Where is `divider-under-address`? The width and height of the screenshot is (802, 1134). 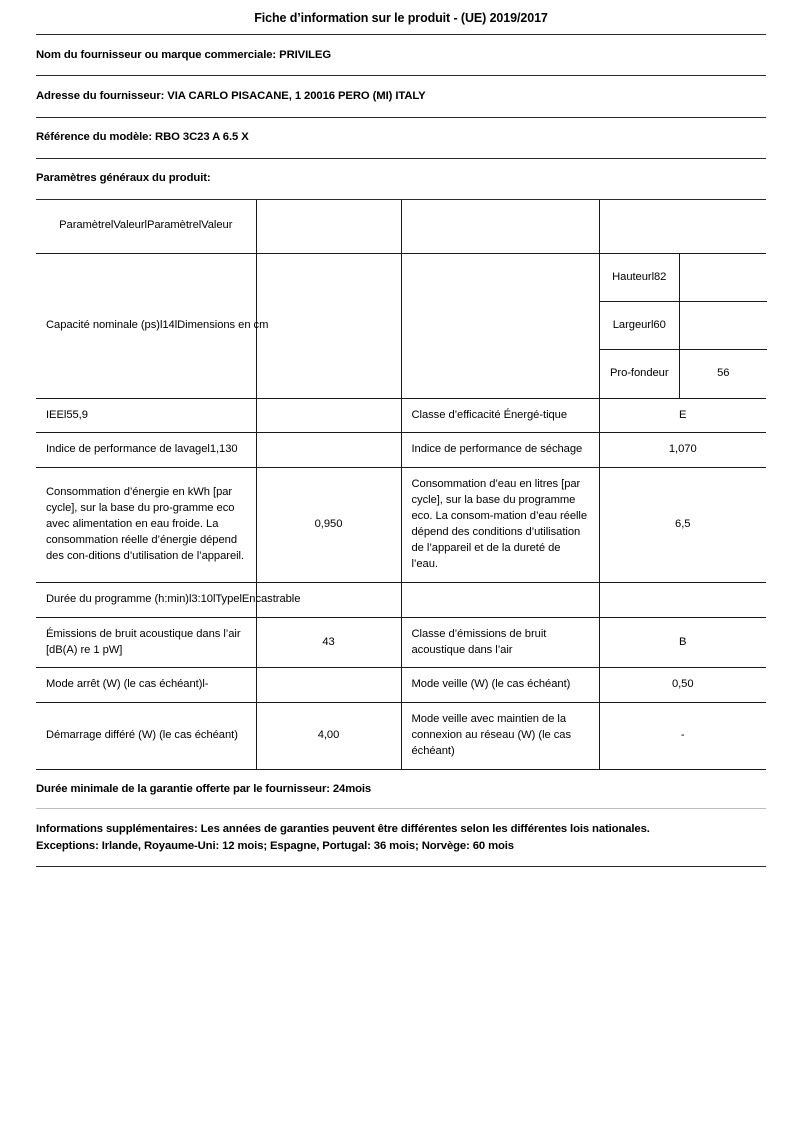 divider-under-address is located at coordinates (401, 117).